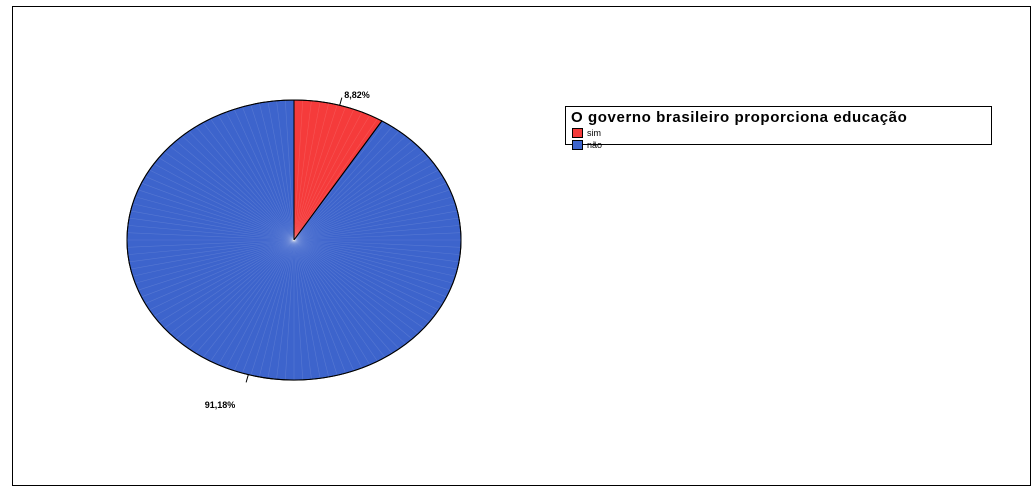 The height and width of the screenshot is (486, 1036). What do you see at coordinates (341, 101) in the screenshot?
I see `leader-line-sim` at bounding box center [341, 101].